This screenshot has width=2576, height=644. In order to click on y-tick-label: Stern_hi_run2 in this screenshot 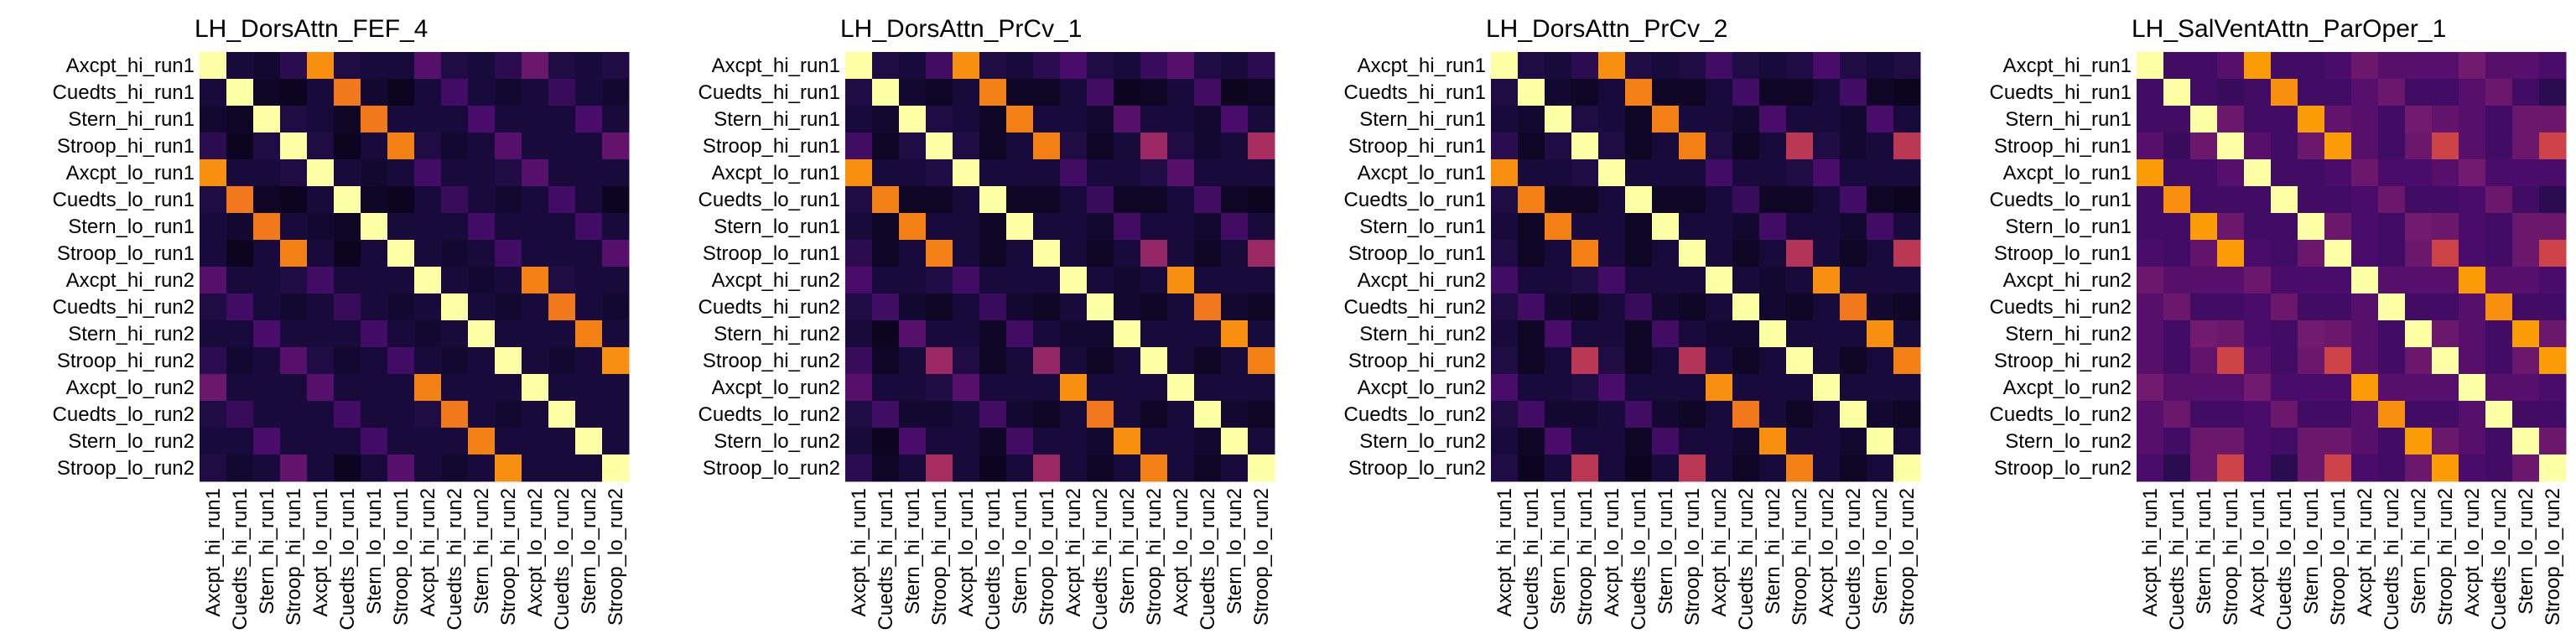, I will do `click(131, 334)`.